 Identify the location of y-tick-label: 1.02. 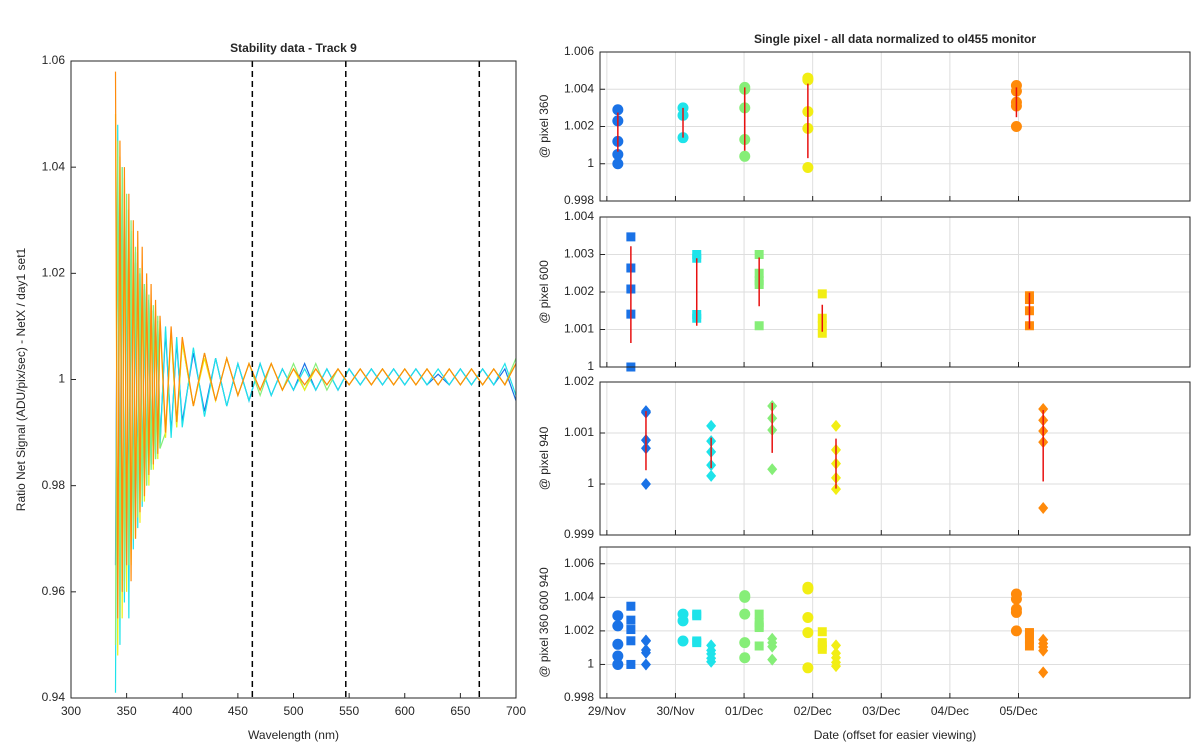
(54, 273).